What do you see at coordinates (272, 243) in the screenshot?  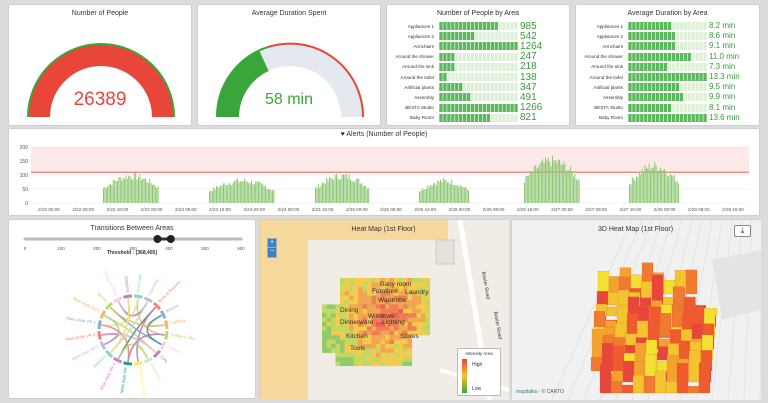 I see `zoom-in-button: +` at bounding box center [272, 243].